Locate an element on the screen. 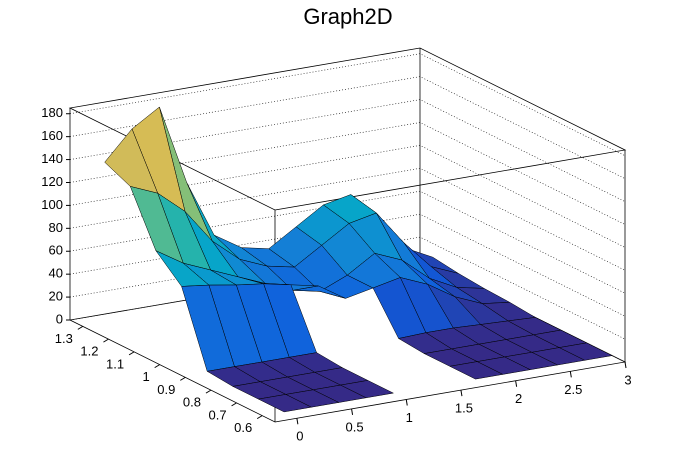 This screenshot has width=696, height=472. y-tick-label: 0.8 is located at coordinates (192, 402).